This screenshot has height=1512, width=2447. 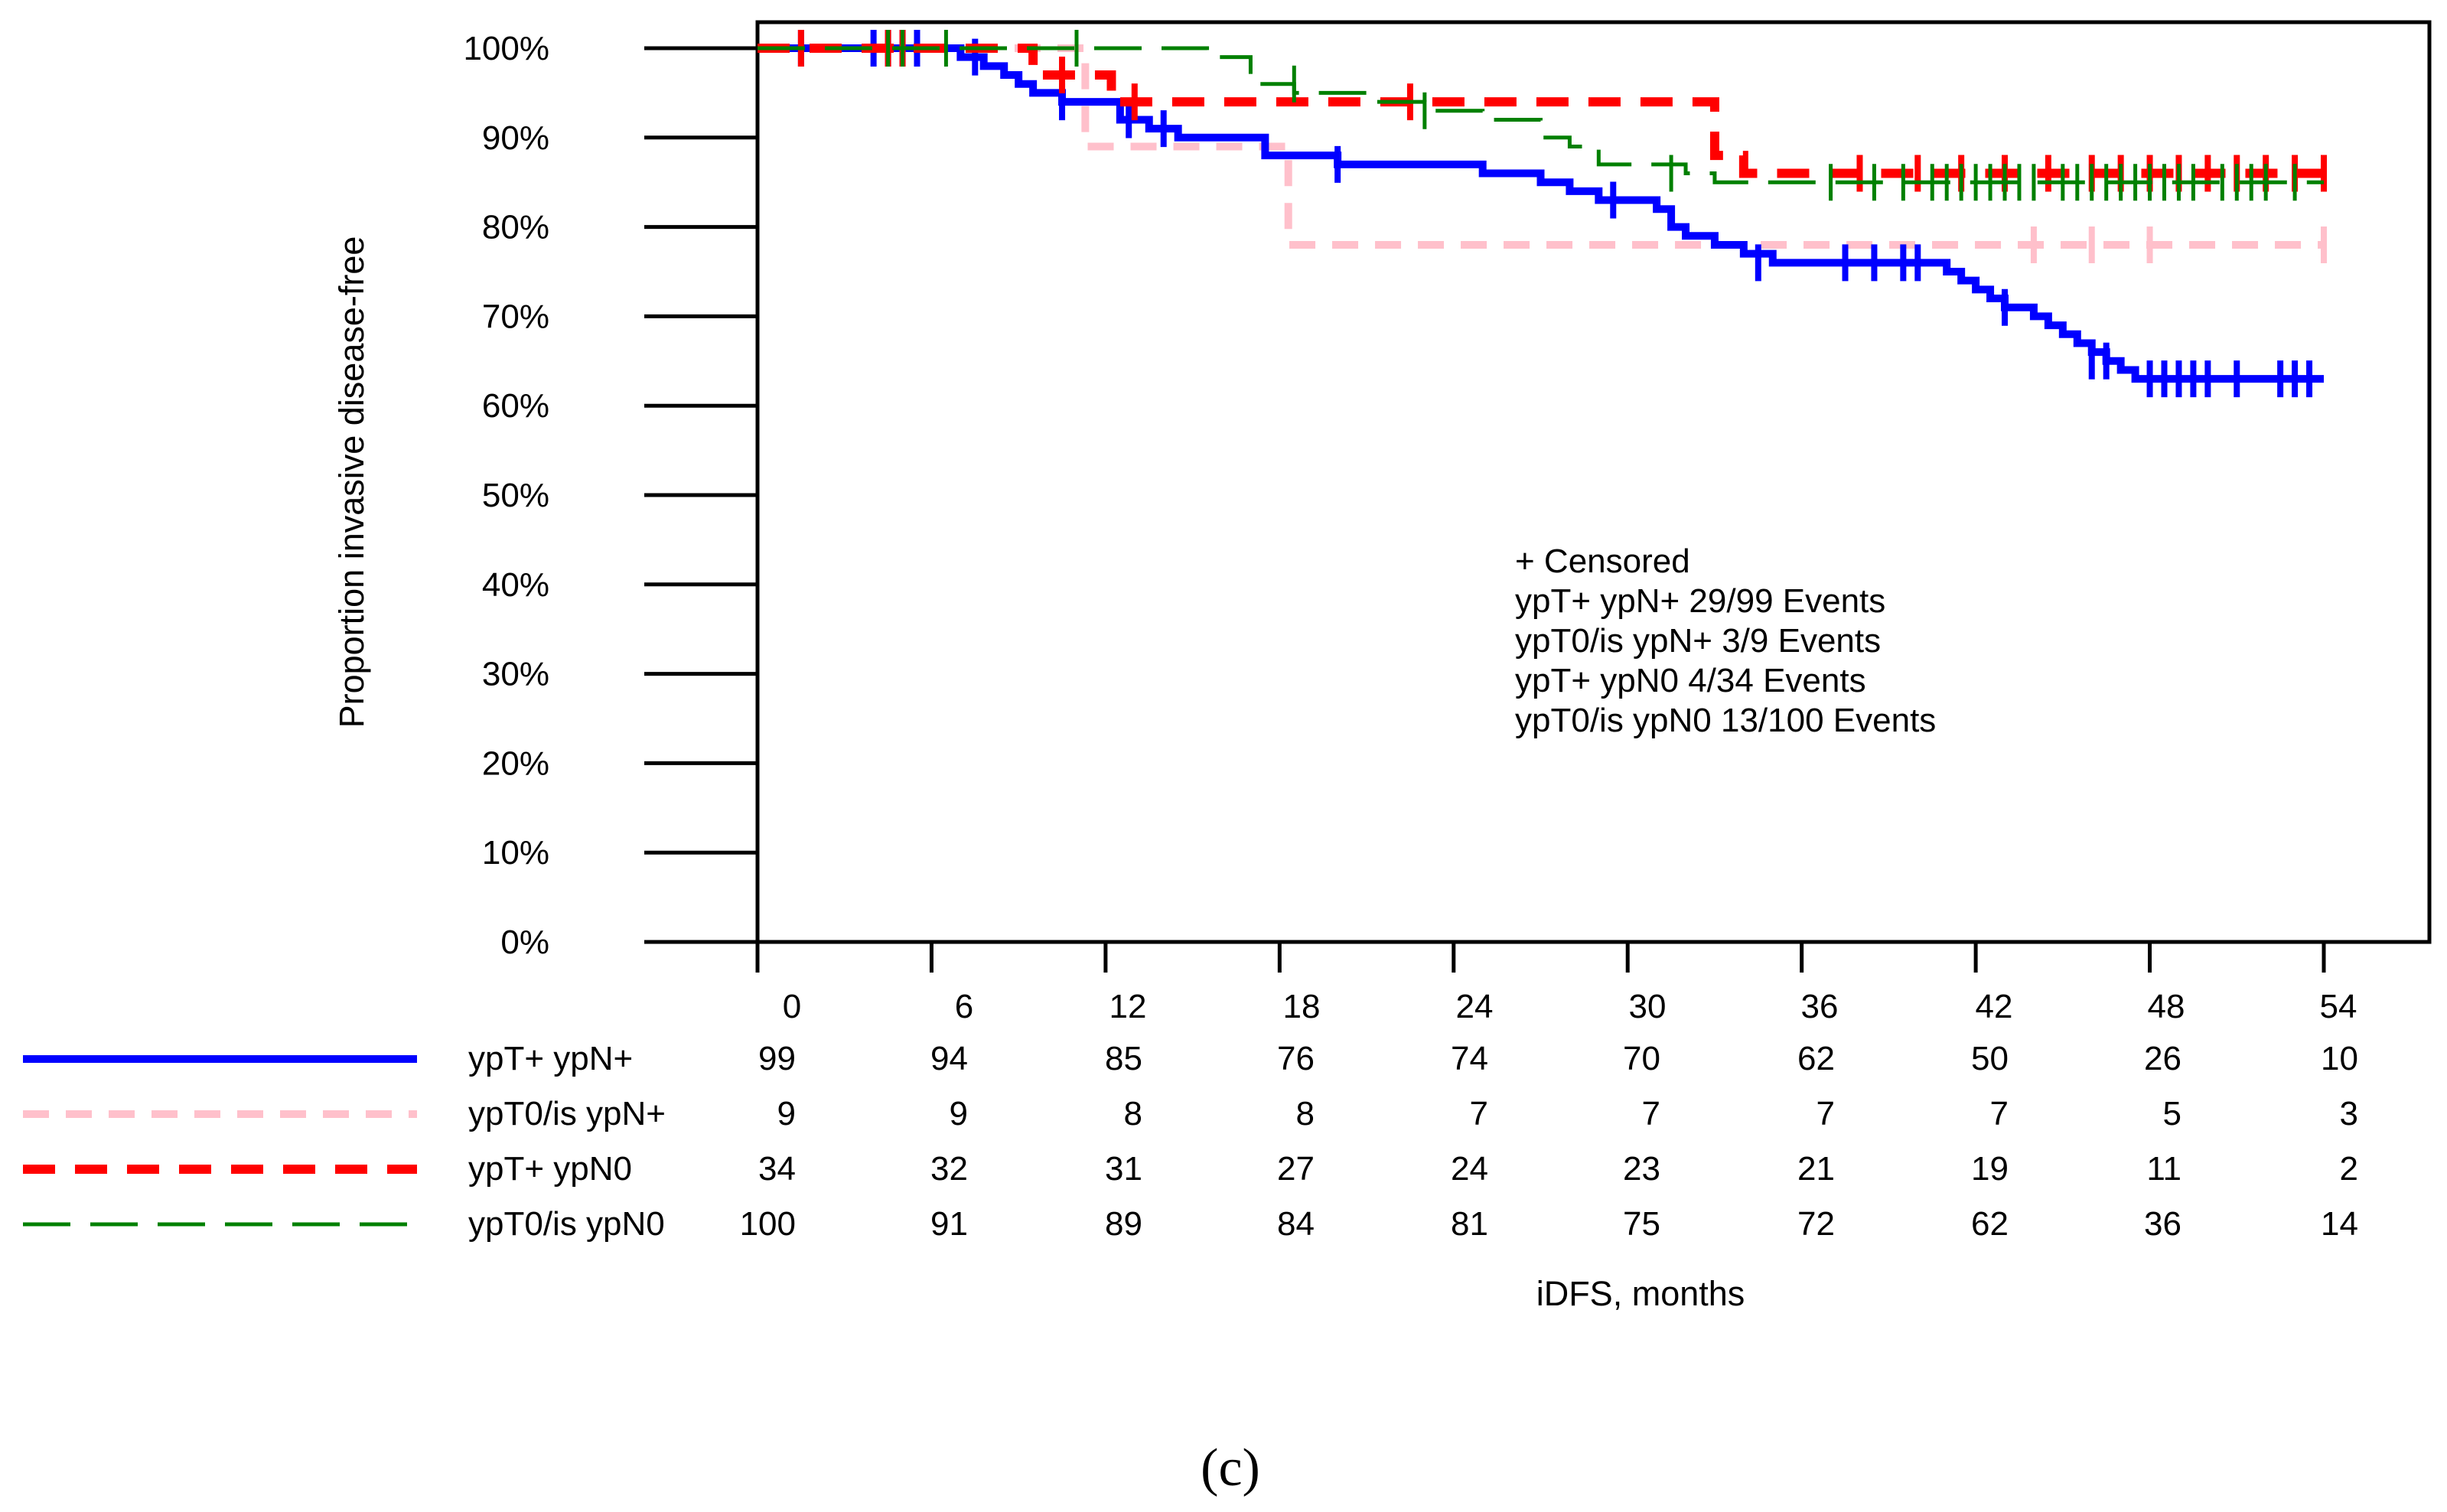 What do you see at coordinates (949, 1169) in the screenshot?
I see `at-risk-count: 32` at bounding box center [949, 1169].